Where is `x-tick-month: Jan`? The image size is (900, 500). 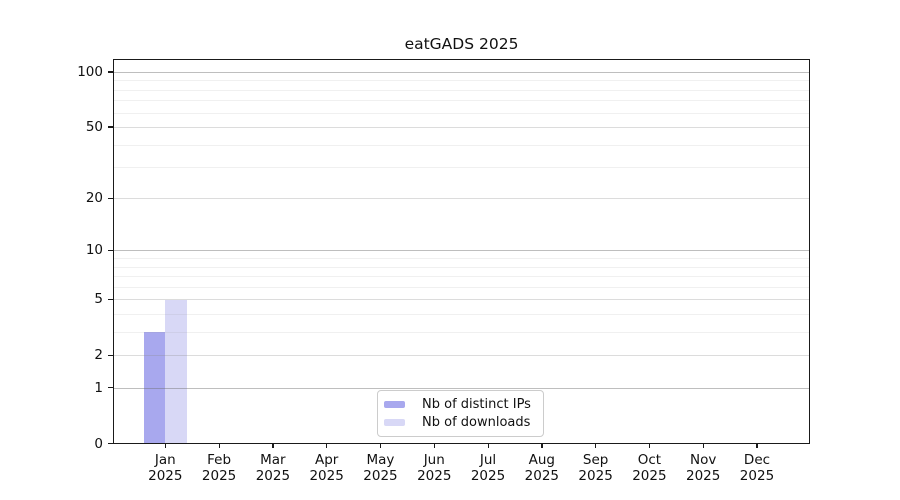
x-tick-month: Jan is located at coordinates (165, 460).